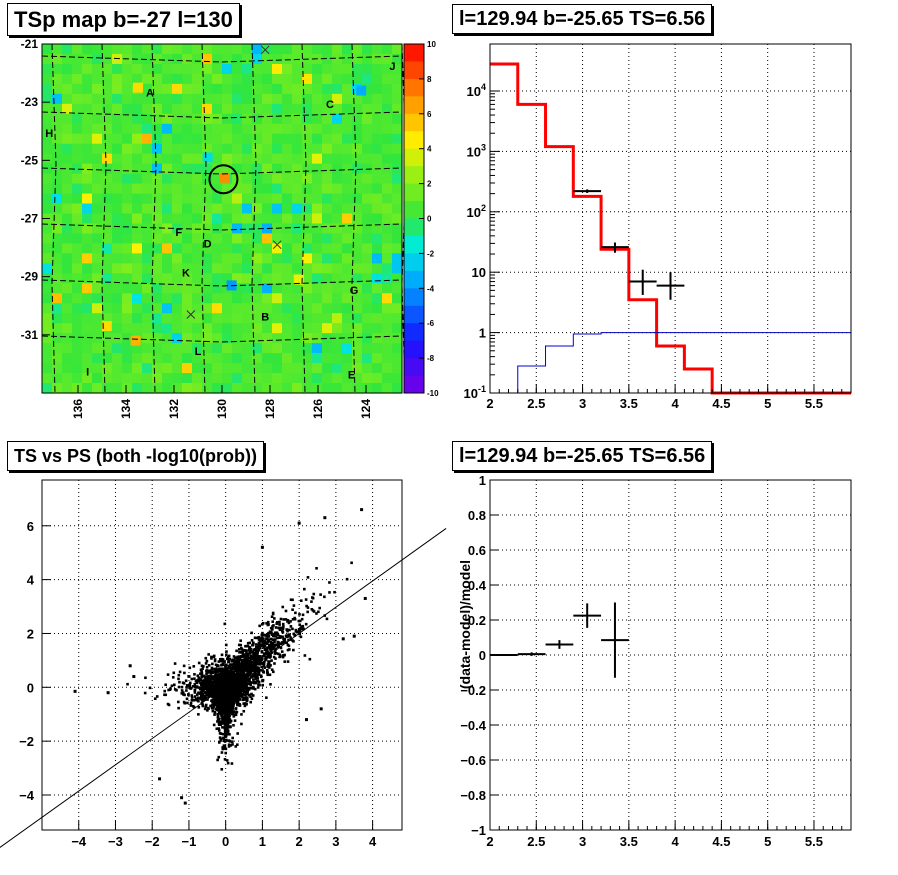  What do you see at coordinates (431, 288) in the screenshot?
I see `colorbar-tick-label: -4` at bounding box center [431, 288].